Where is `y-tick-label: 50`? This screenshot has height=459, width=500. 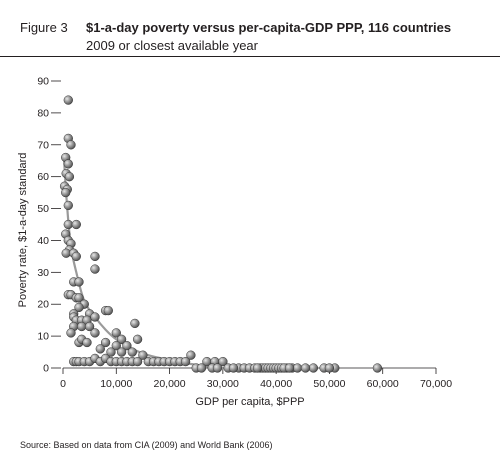
y-tick-label: 50 is located at coordinates (43, 209).